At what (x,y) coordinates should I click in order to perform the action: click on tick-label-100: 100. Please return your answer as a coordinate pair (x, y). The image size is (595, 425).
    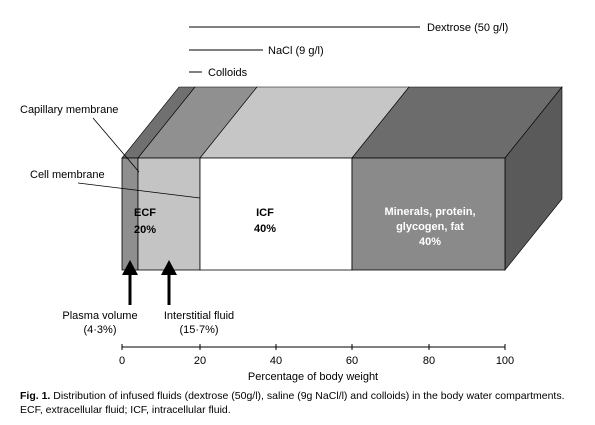
    Looking at the image, I should click on (505, 361).